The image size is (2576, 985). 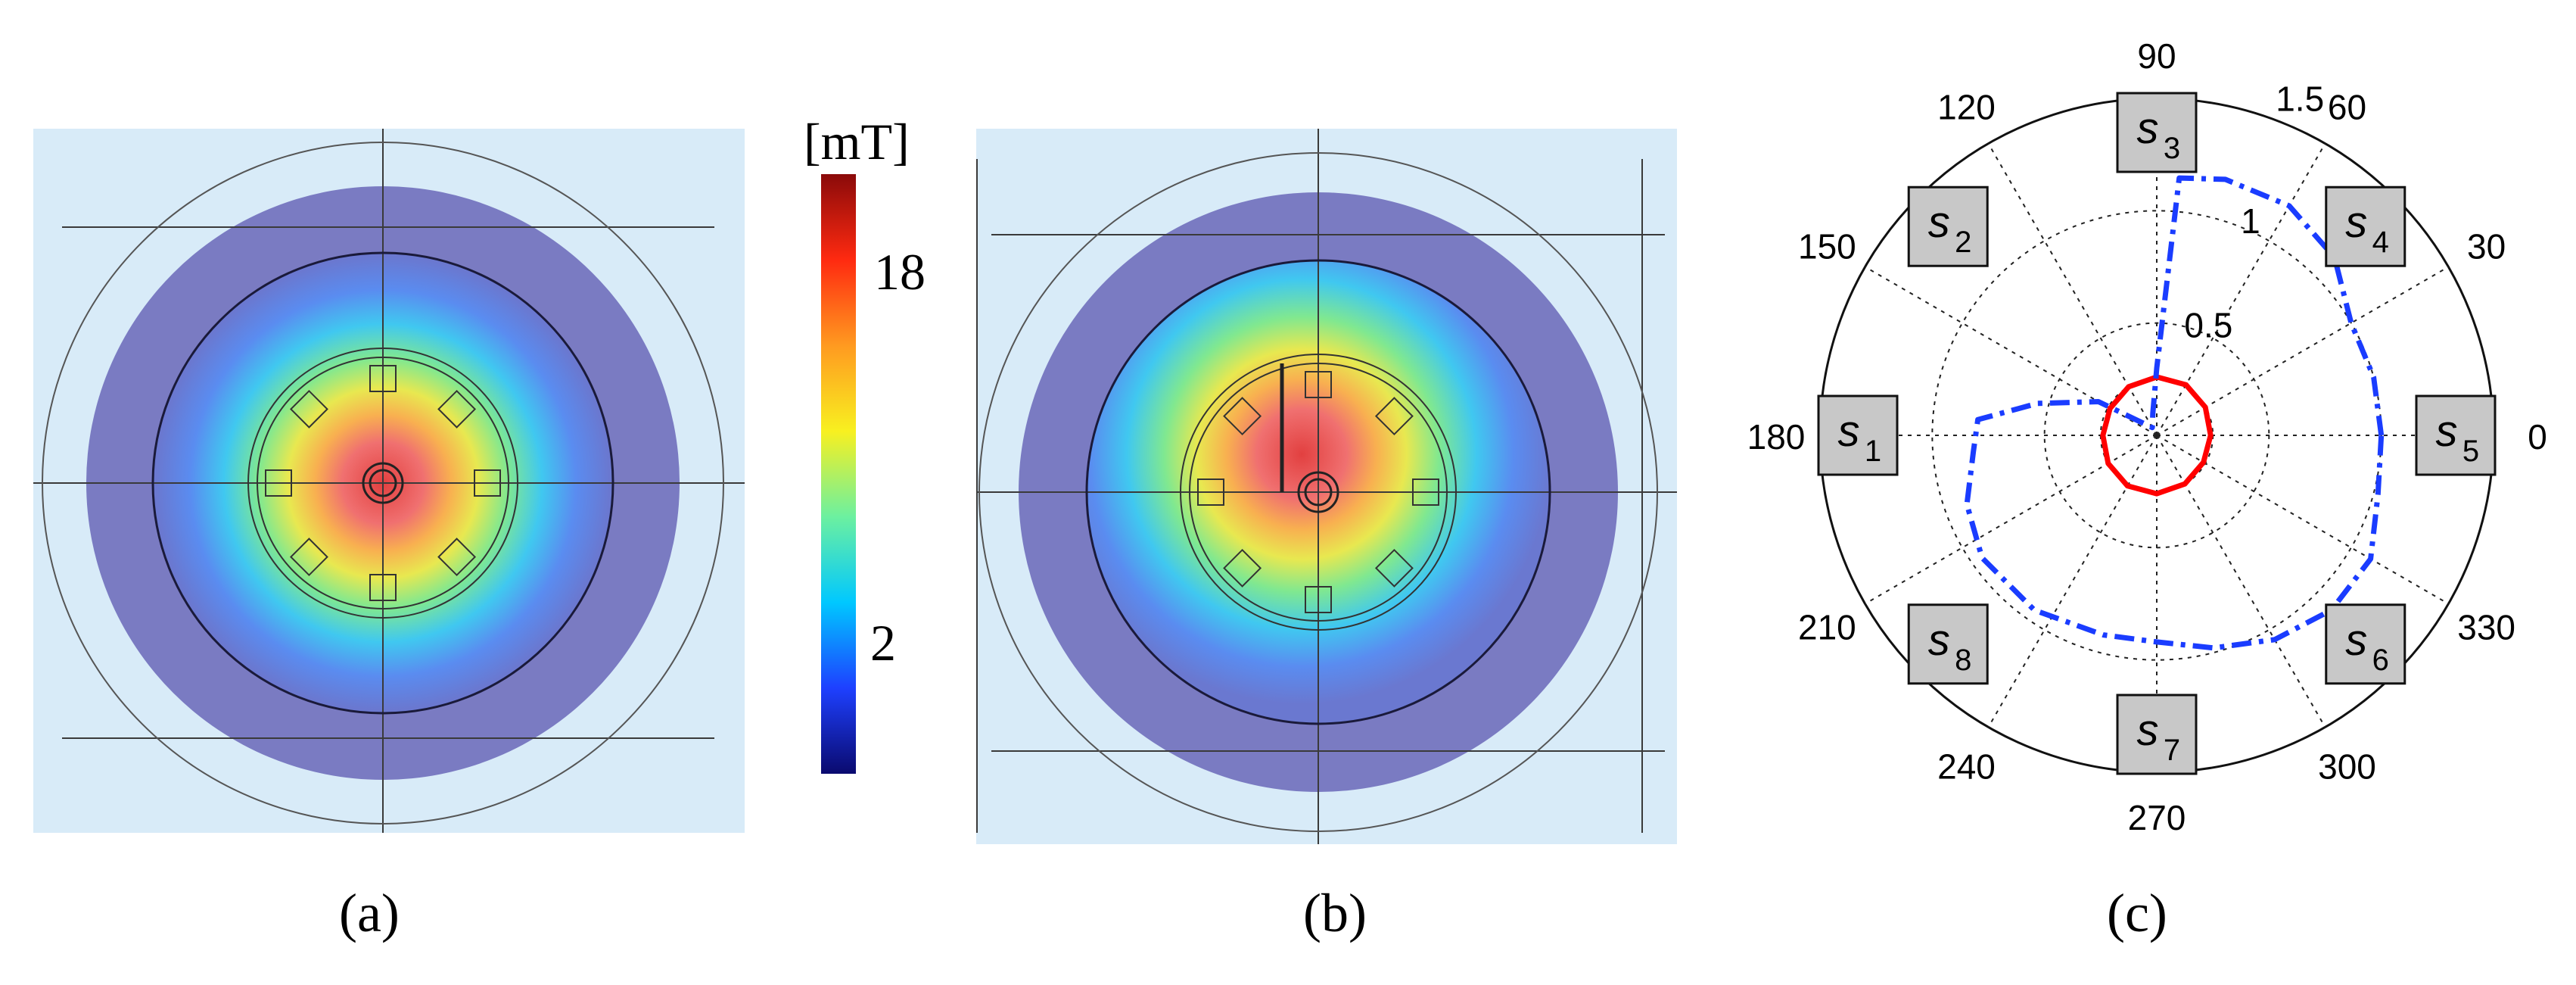 What do you see at coordinates (2486, 247) in the screenshot?
I see `angle-tick-label: 30` at bounding box center [2486, 247].